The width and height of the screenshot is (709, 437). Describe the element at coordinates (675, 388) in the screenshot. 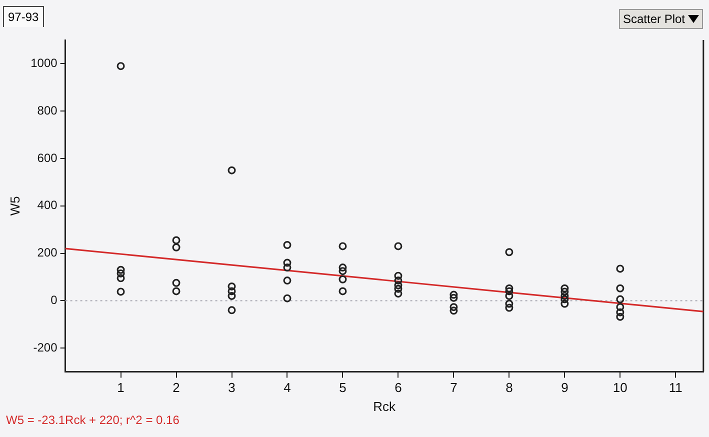

I see `x-tick-label: 11` at that location.